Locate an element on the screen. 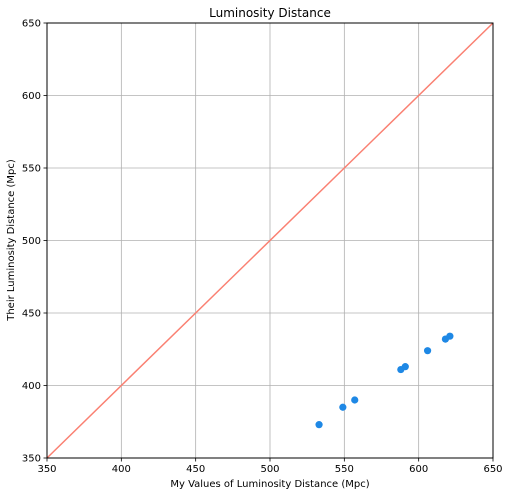 The height and width of the screenshot is (496, 510). x-tick-label: 350 is located at coordinates (46, 469).